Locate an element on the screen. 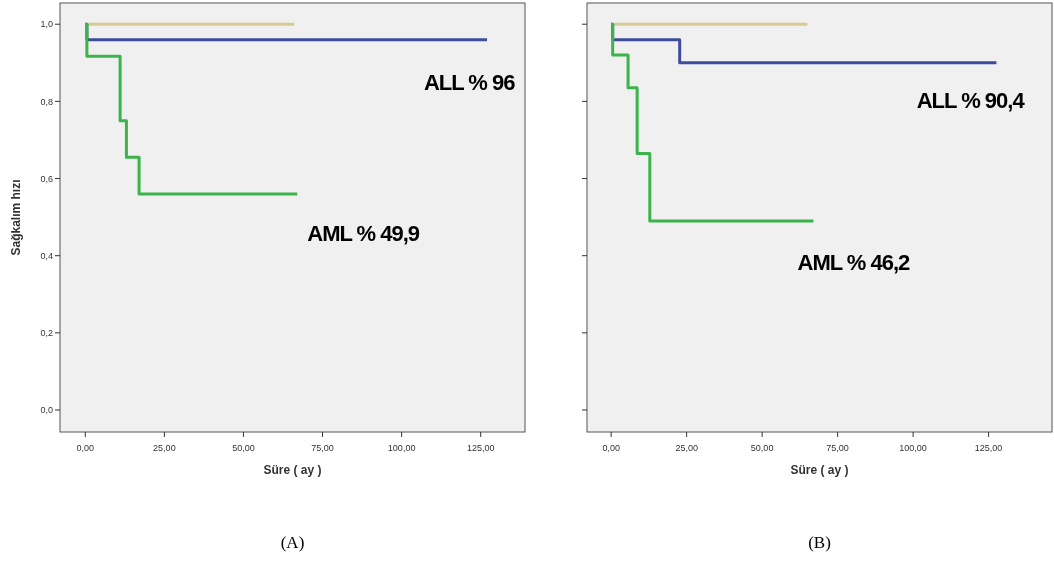 The image size is (1054, 572). y-tick-label: 1,0 is located at coordinates (46, 24).